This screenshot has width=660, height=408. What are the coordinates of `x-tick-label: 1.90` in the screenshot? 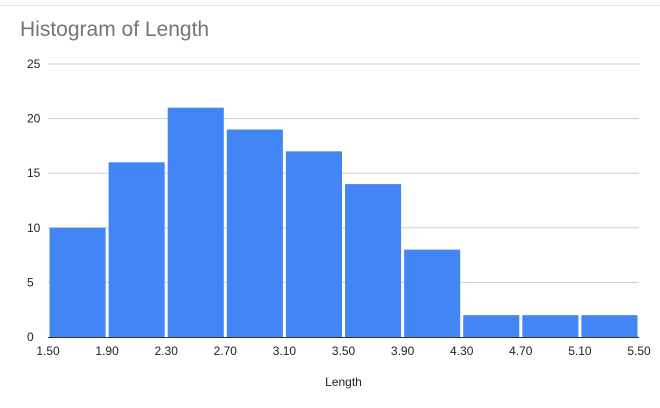 It's located at (107, 351).